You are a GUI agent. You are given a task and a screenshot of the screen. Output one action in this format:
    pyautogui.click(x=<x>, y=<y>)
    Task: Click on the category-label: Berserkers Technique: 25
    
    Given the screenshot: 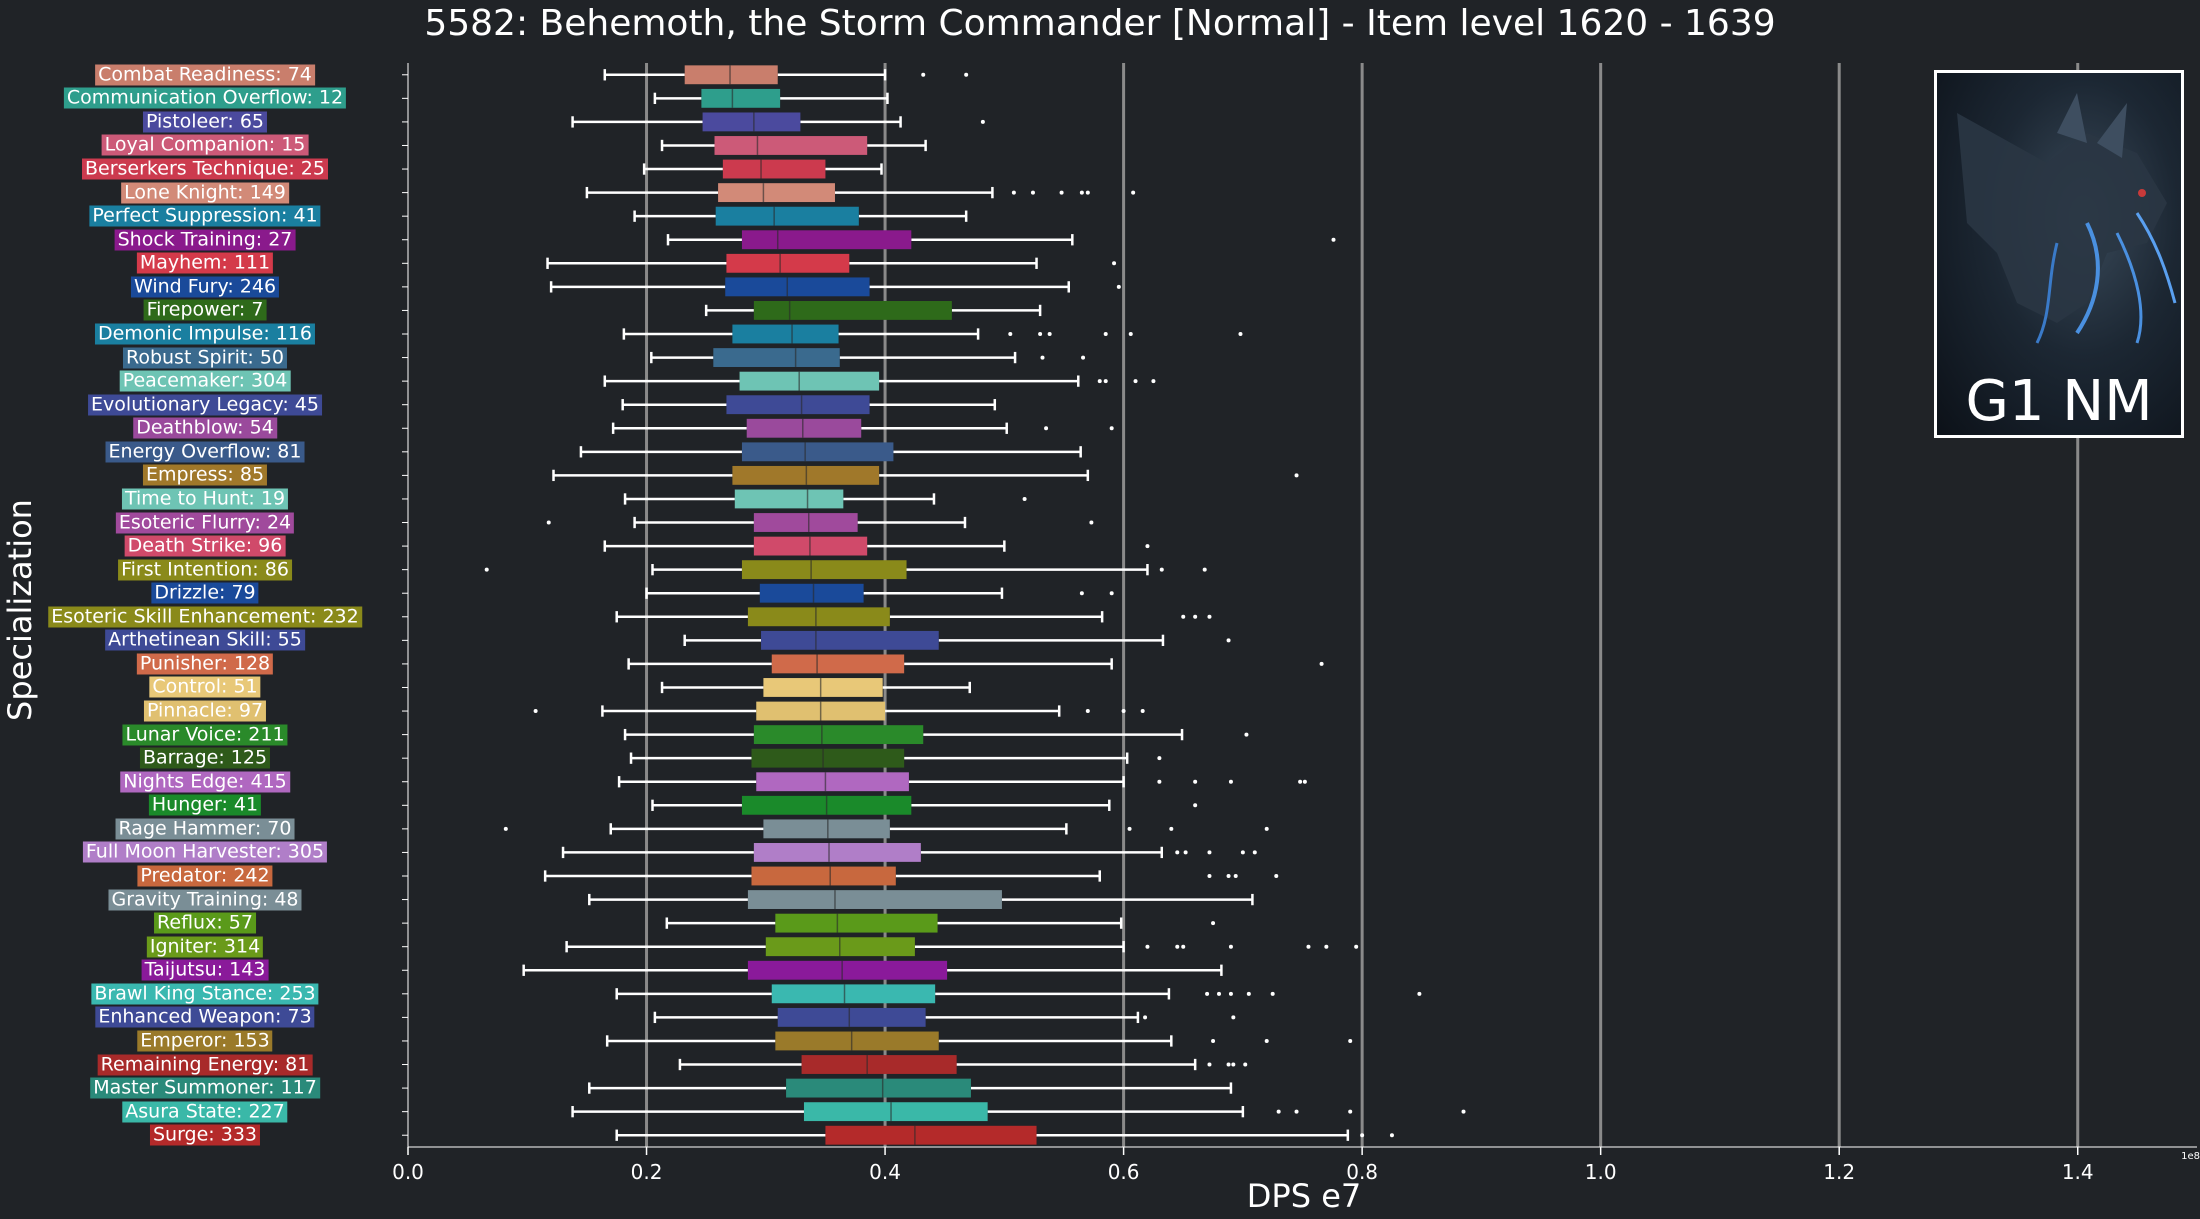 What is the action you would take?
    pyautogui.click(x=205, y=169)
    